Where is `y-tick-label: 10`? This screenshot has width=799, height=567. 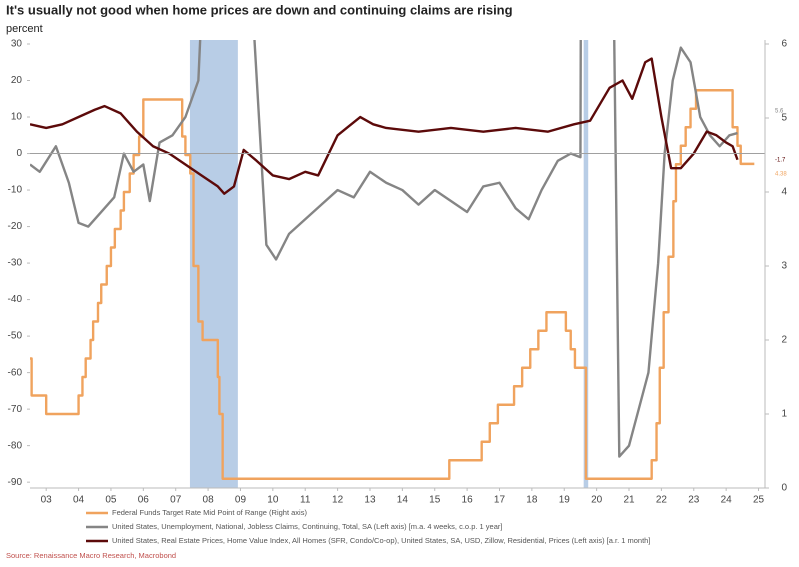
y-tick-label: 10 is located at coordinates (17, 117).